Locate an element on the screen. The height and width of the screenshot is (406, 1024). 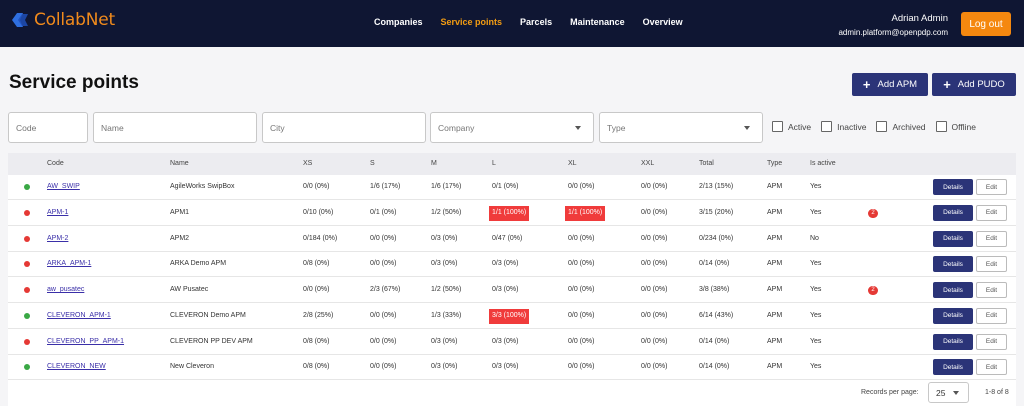
add-pudo-button: + Add PUDO is located at coordinates (974, 84).